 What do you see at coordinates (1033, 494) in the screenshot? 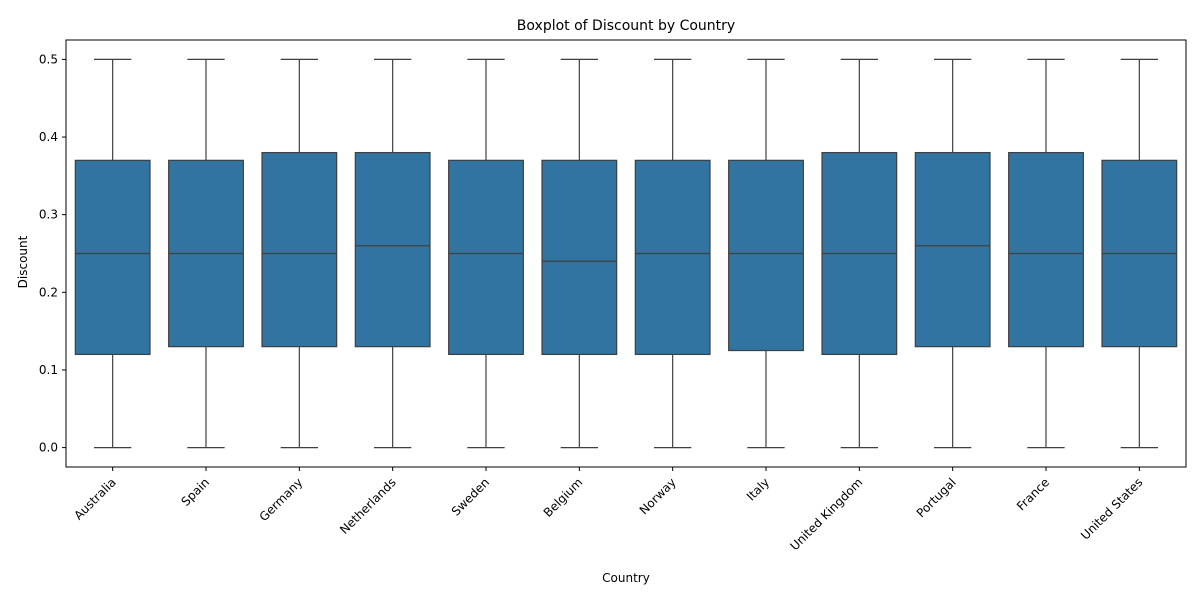
I see `x-tick-label: France` at bounding box center [1033, 494].